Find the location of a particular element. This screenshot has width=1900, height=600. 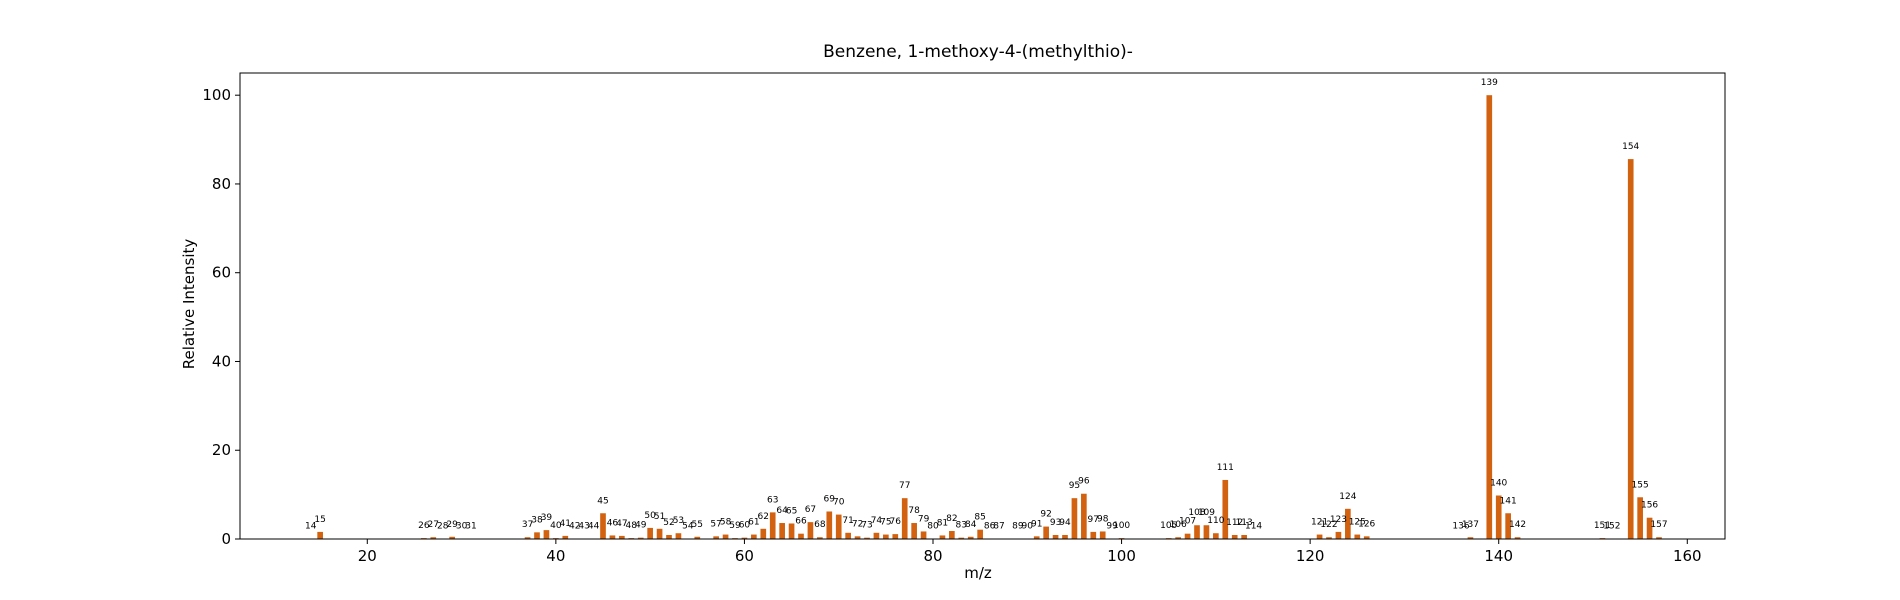

peak-label-45: 45 is located at coordinates (602, 501).